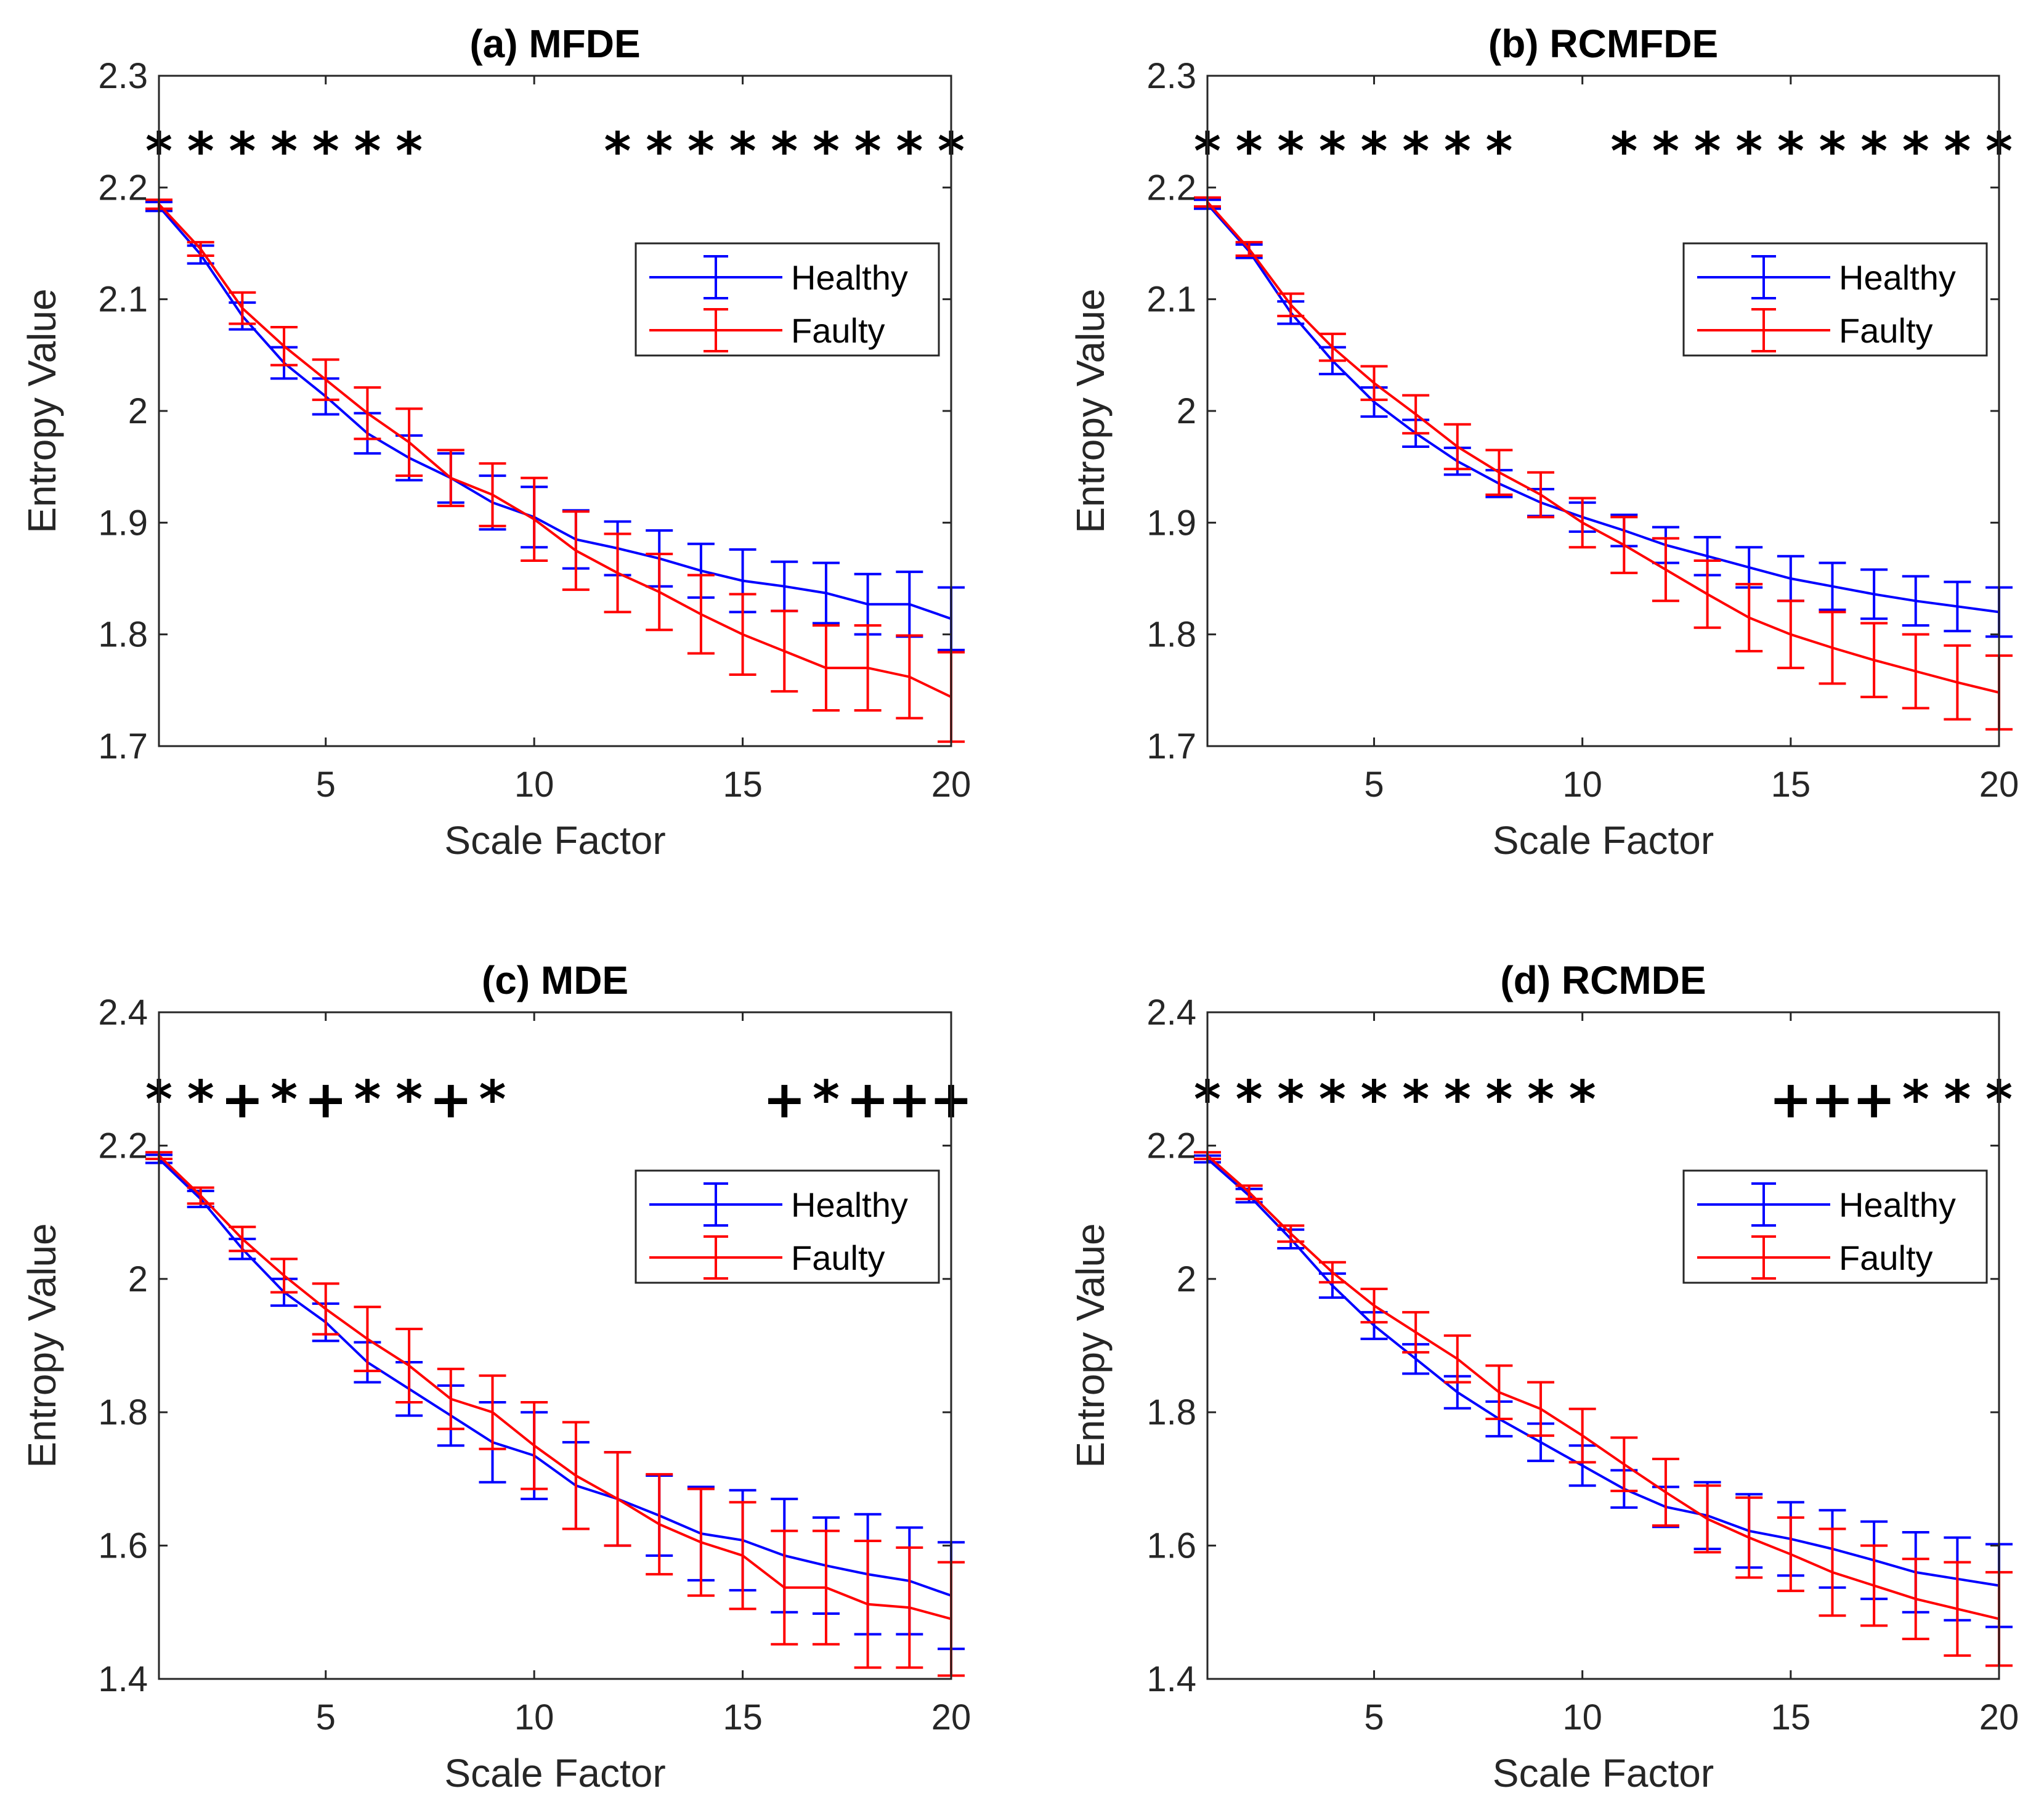 Image resolution: width=2044 pixels, height=1820 pixels. I want to click on chart-title: (a) MFDE, so click(555, 44).